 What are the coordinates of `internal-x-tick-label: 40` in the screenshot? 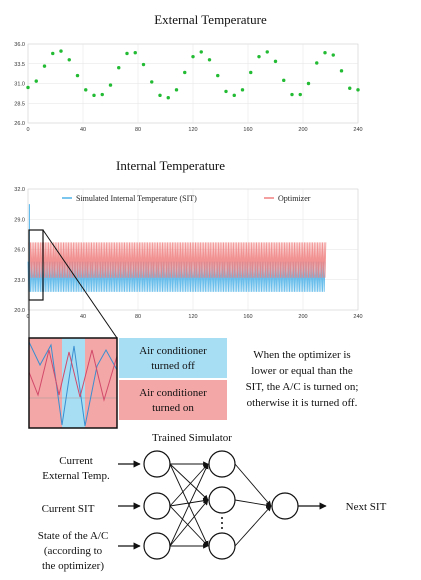 It's located at (83, 317).